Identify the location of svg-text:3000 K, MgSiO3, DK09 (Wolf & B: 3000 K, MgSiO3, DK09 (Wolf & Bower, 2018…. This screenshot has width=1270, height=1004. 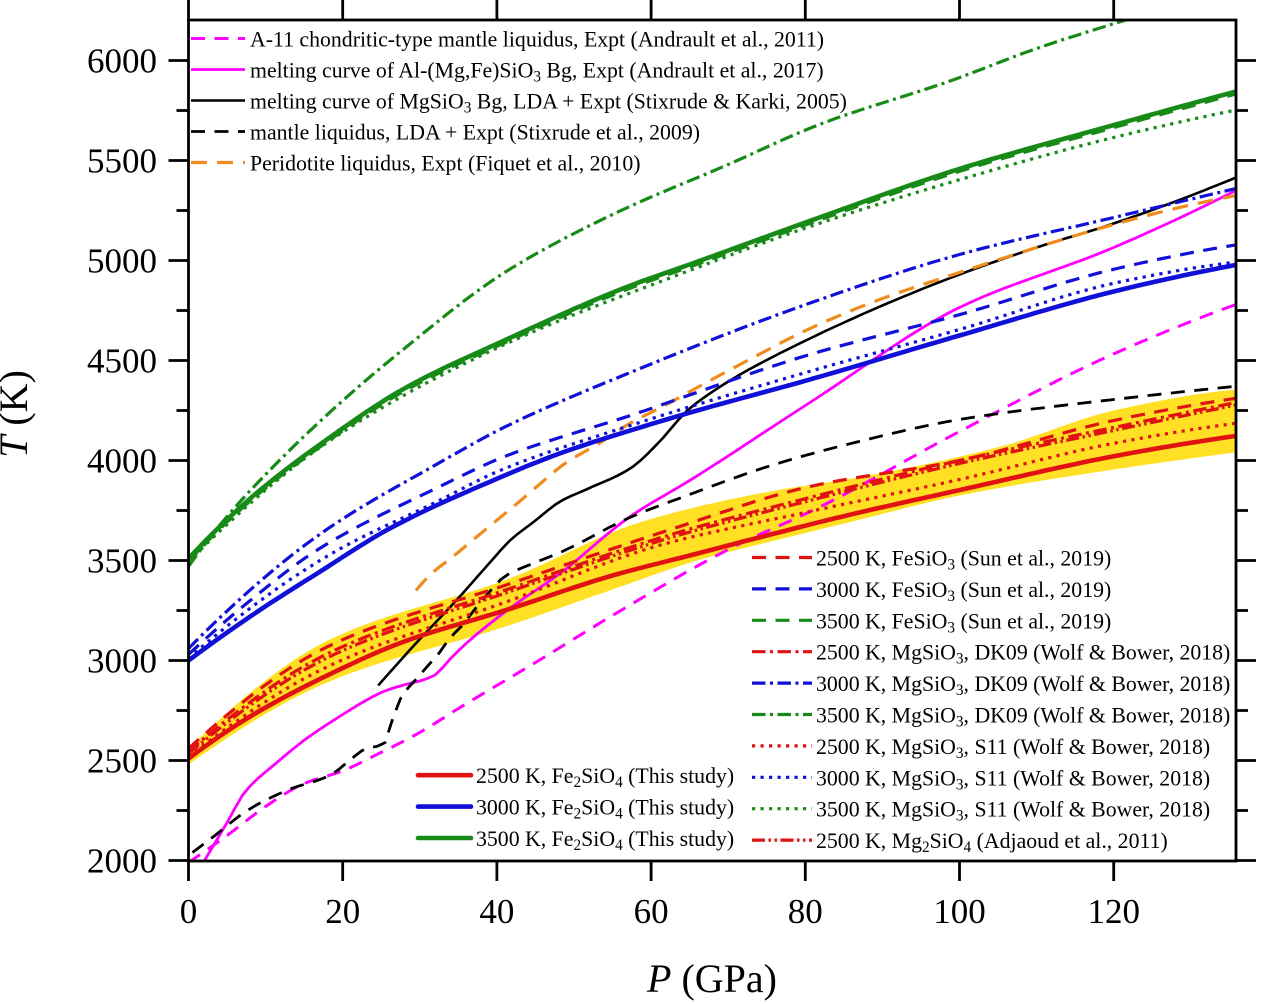
(1023, 685).